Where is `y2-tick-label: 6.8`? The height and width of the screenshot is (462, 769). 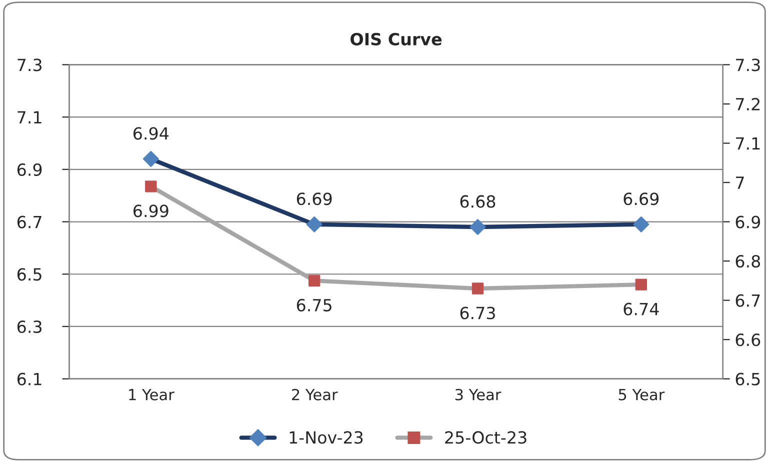
y2-tick-label: 6.8 is located at coordinates (748, 261).